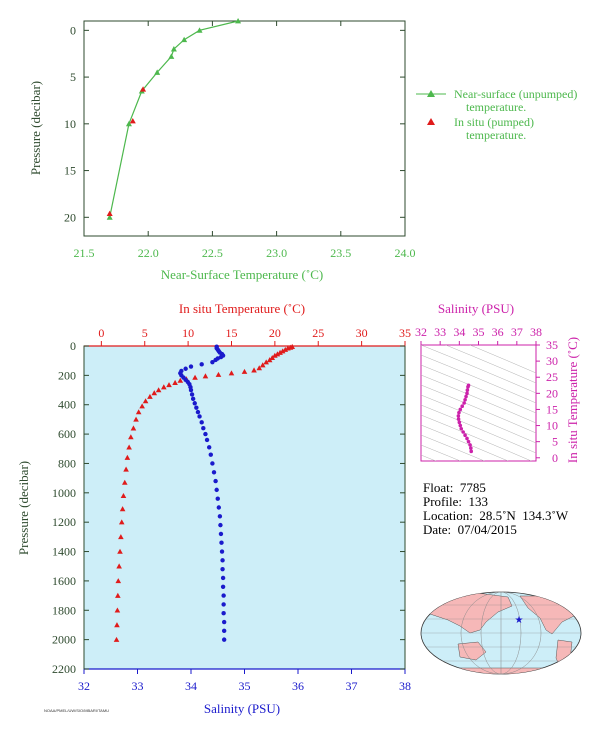 The height and width of the screenshot is (732, 601). I want to click on x-tick-label: 23.5, so click(340, 253).